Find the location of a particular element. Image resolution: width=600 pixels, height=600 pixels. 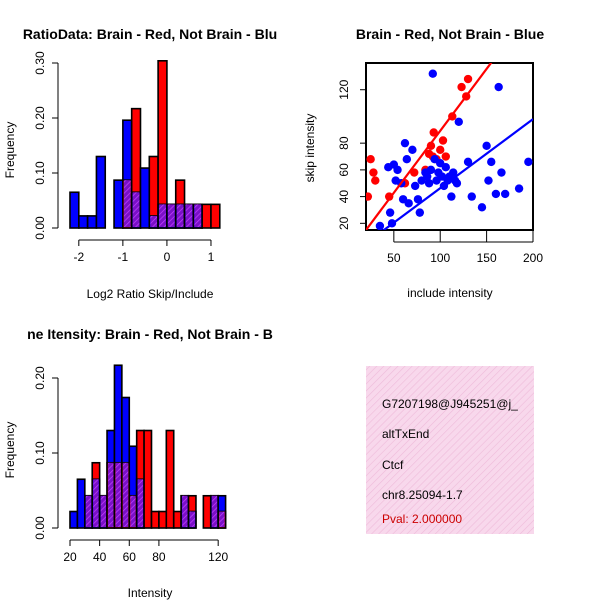

x-tick-label: 100 is located at coordinates (440, 258).